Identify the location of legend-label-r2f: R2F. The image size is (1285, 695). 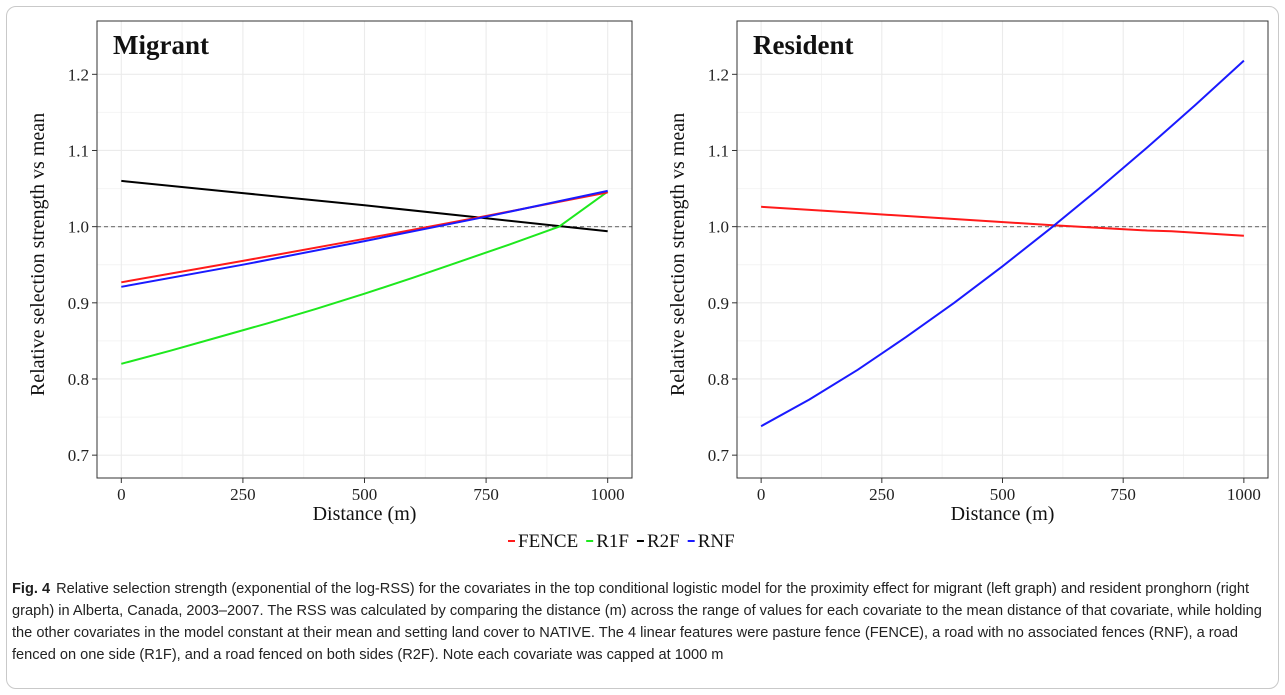
(663, 541).